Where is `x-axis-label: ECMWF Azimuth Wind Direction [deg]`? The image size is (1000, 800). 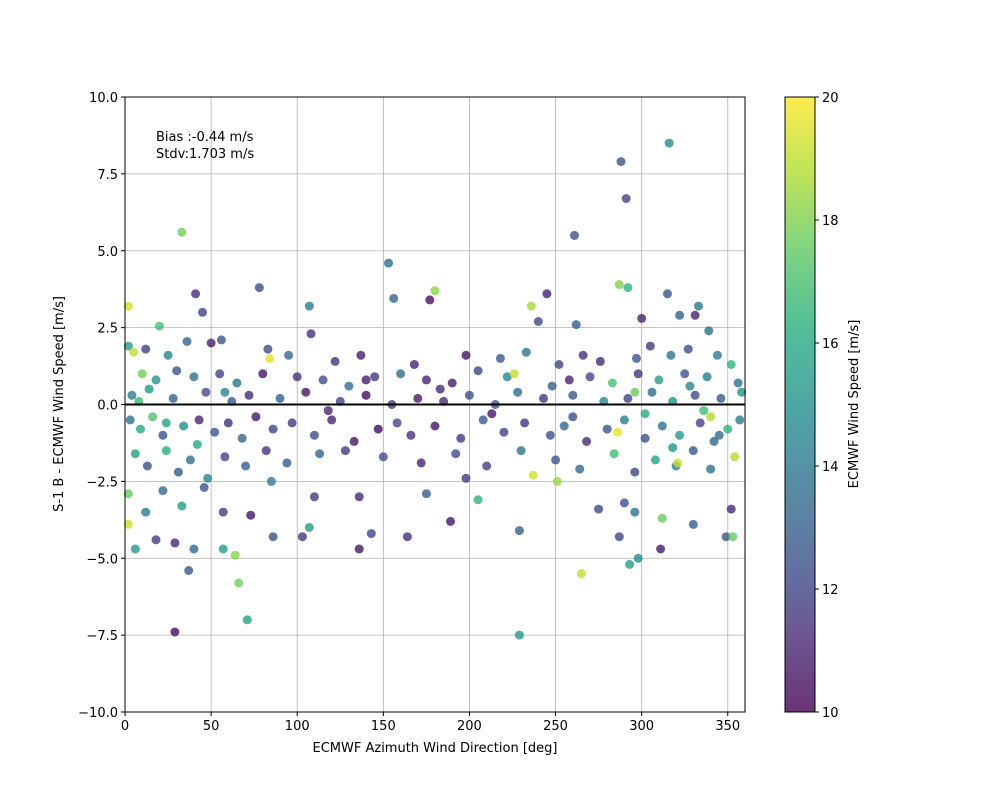
x-axis-label: ECMWF Azimuth Wind Direction [deg] is located at coordinates (435, 748).